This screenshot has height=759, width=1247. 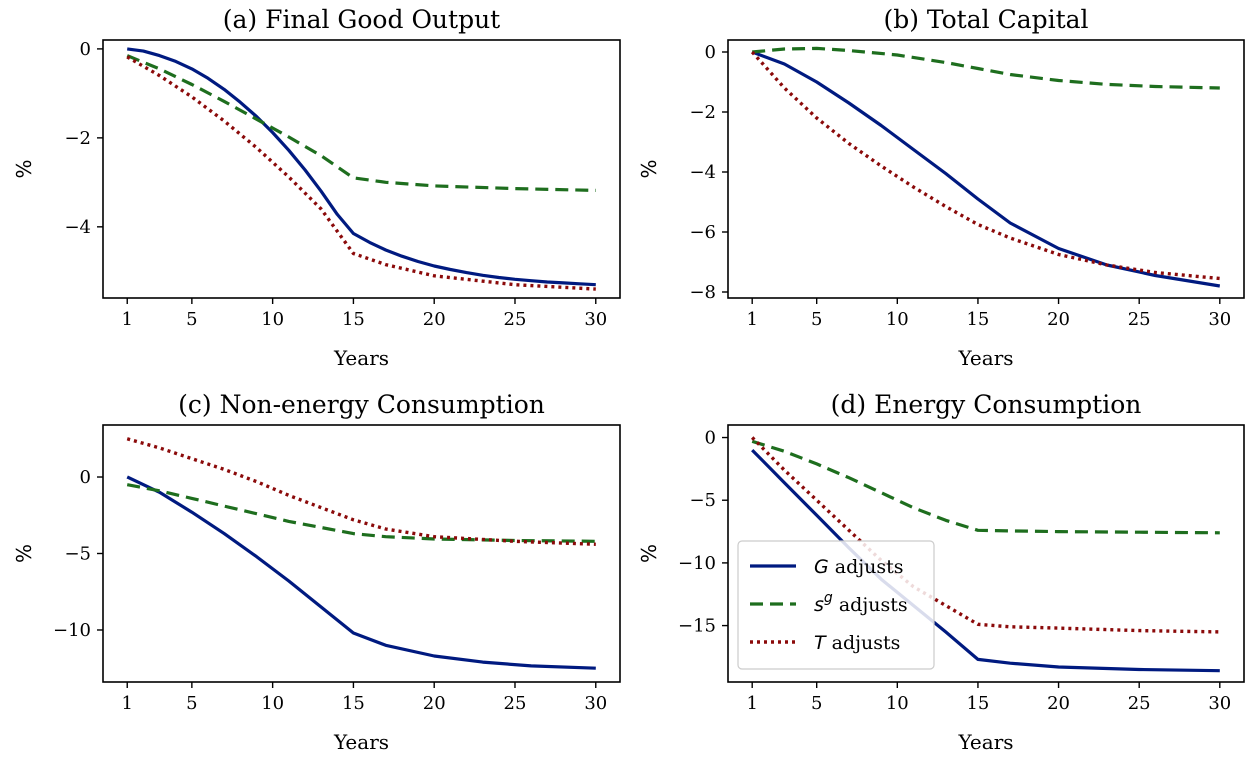 I want to click on legend-entry-T: T adjusts, so click(x=857, y=643).